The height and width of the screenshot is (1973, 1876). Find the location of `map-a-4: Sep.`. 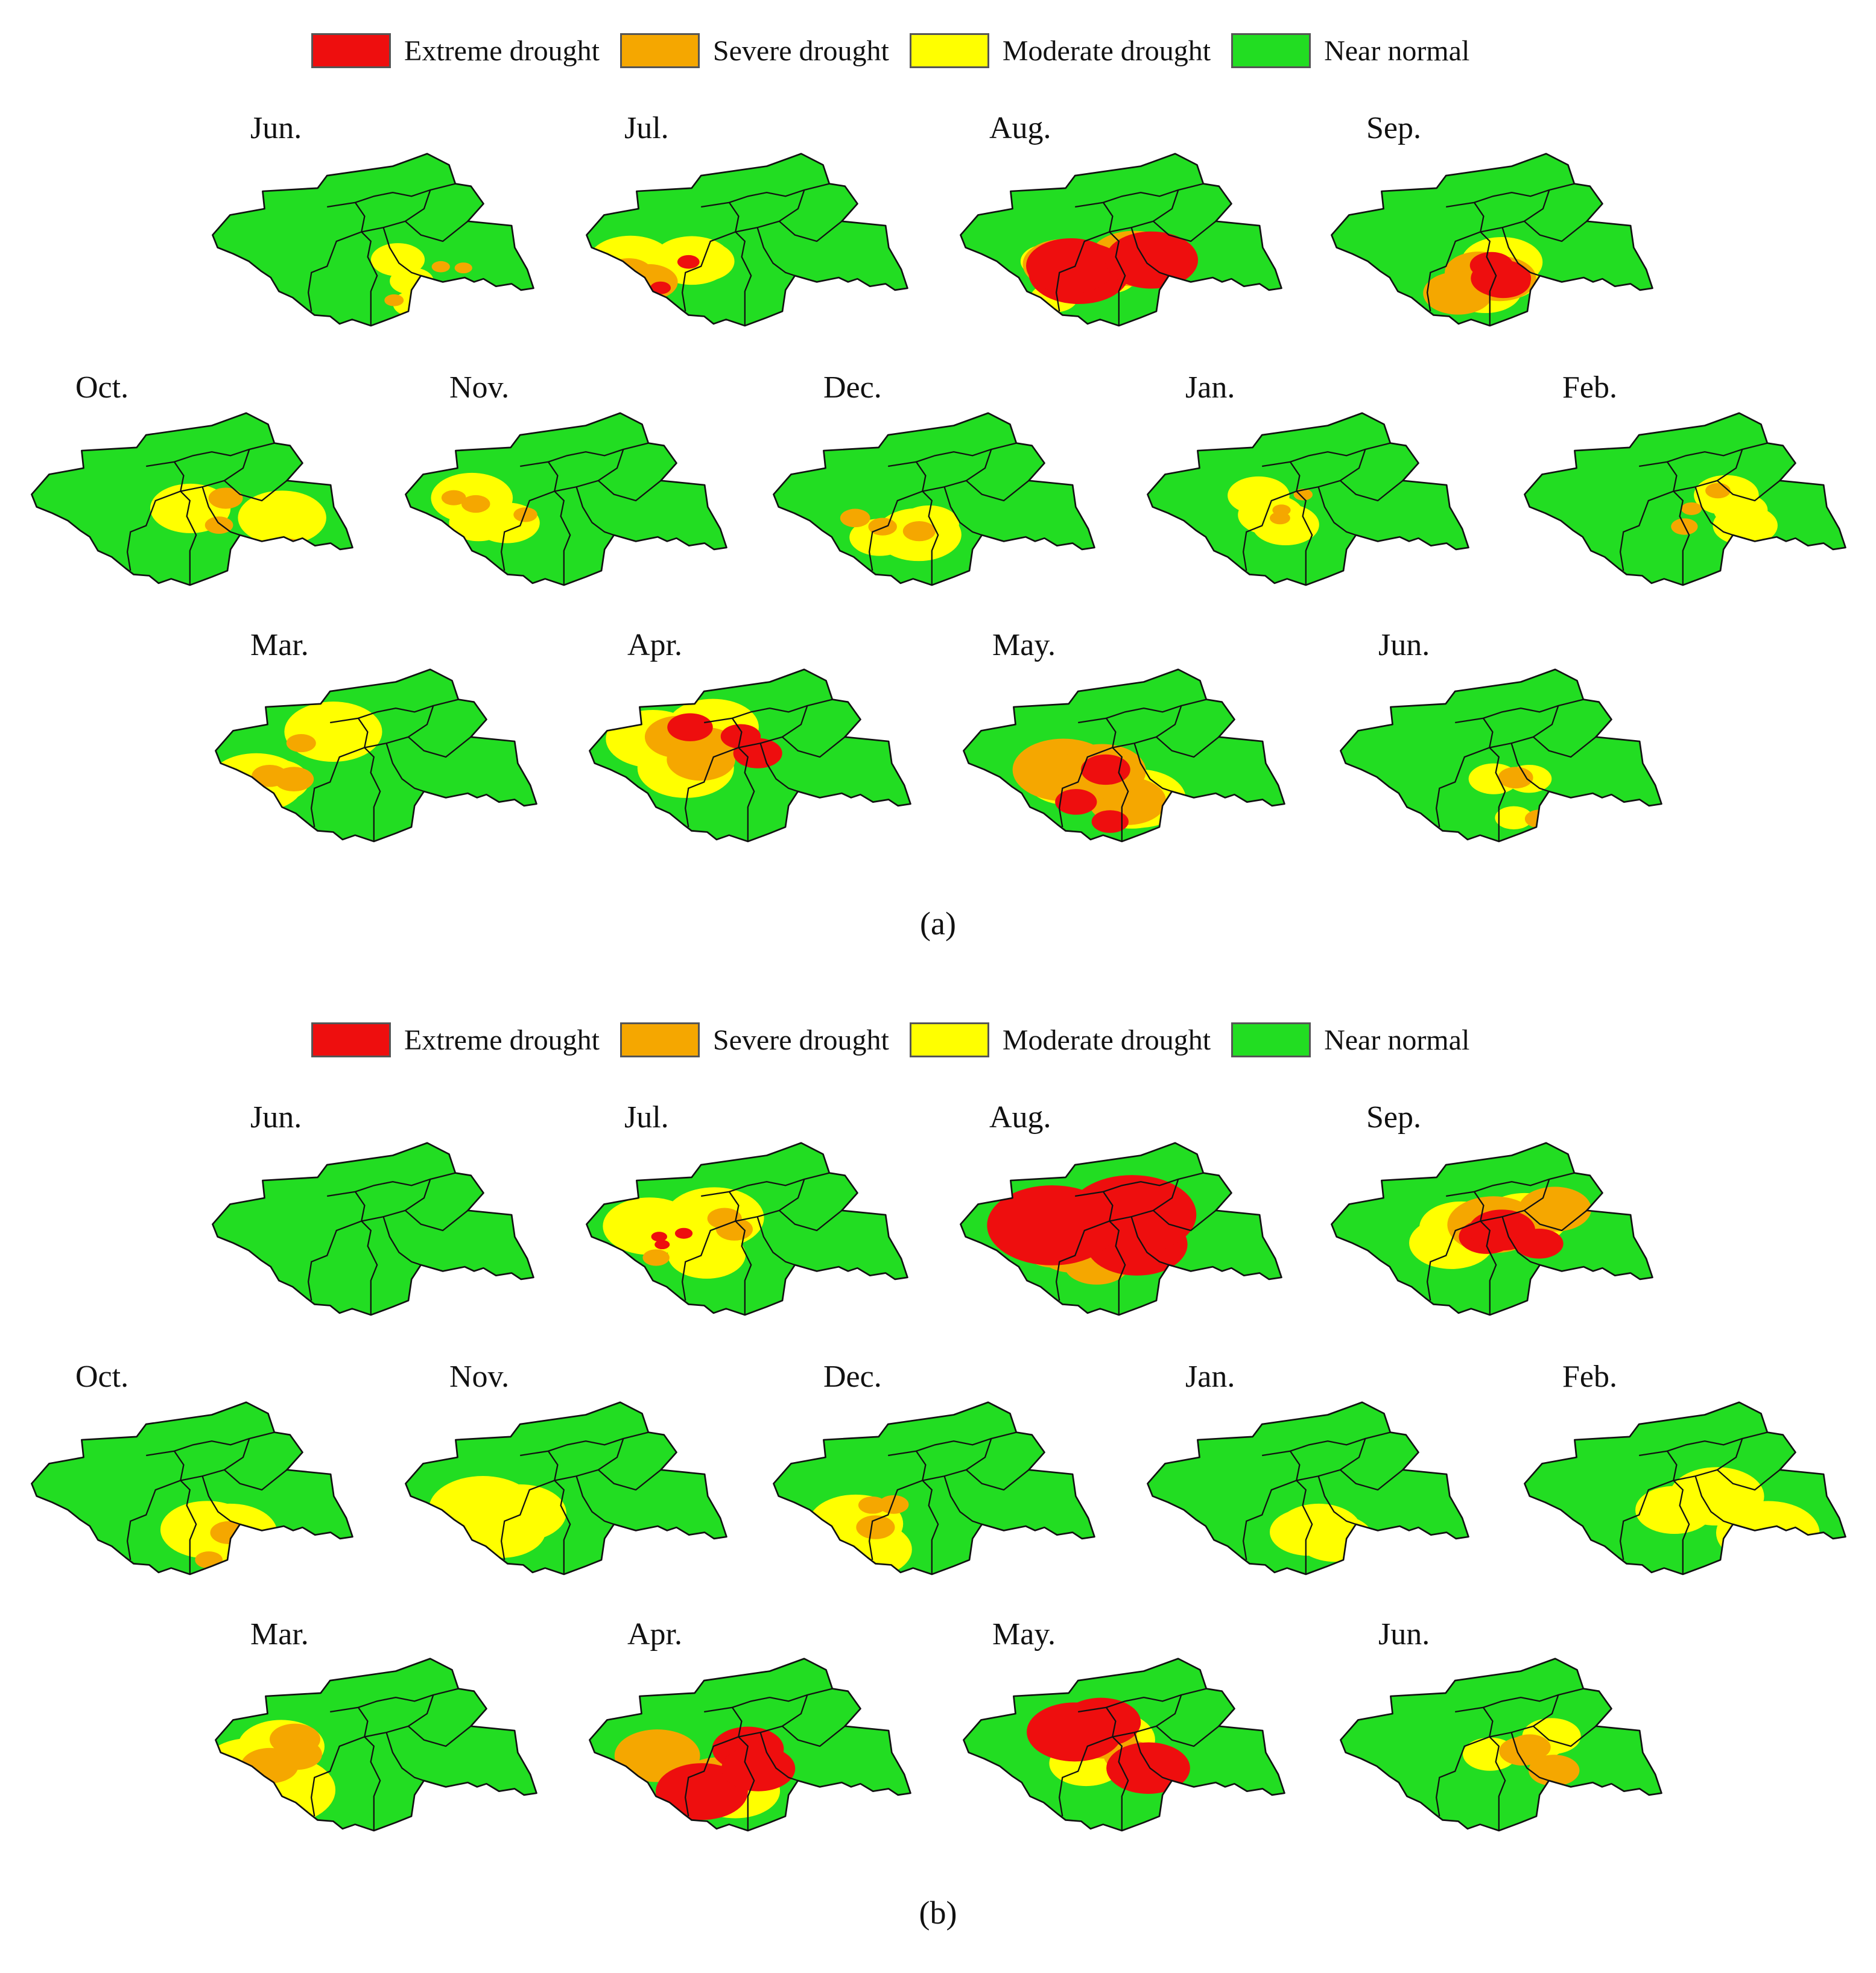

map-a-4: Sep. is located at coordinates (1493, 220).